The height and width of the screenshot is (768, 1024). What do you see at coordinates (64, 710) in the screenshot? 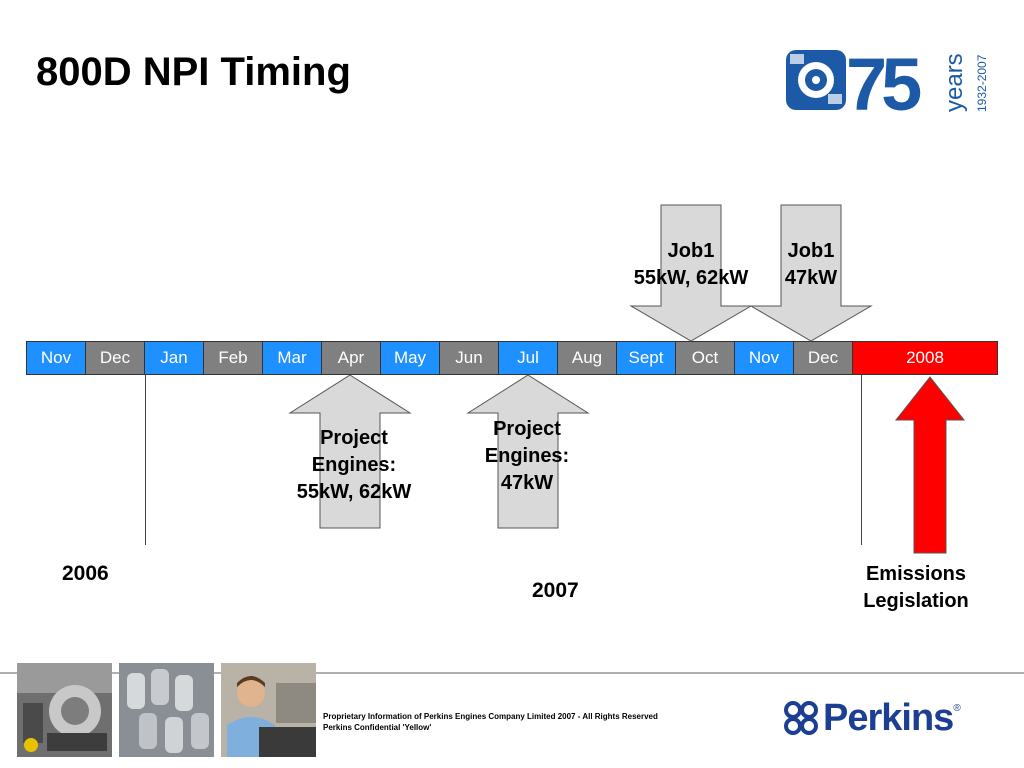
I see `engine-photo` at bounding box center [64, 710].